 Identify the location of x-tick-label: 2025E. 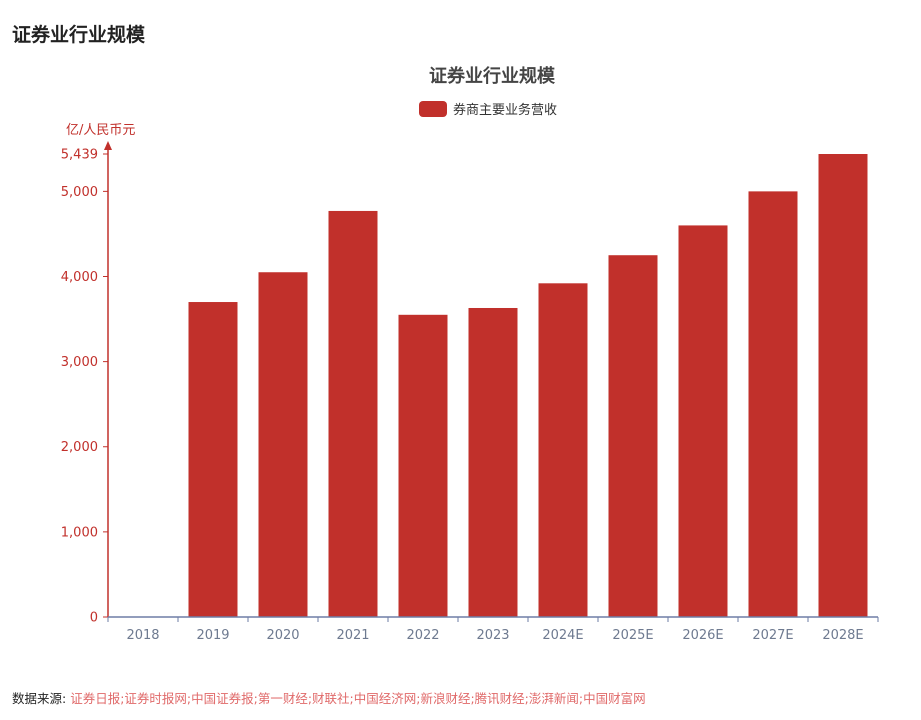
(632, 635).